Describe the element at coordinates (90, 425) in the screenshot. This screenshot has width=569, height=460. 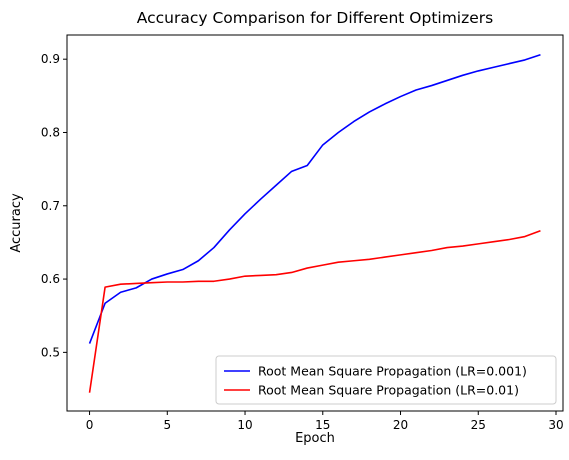
I see `x-tick-label: 0` at that location.